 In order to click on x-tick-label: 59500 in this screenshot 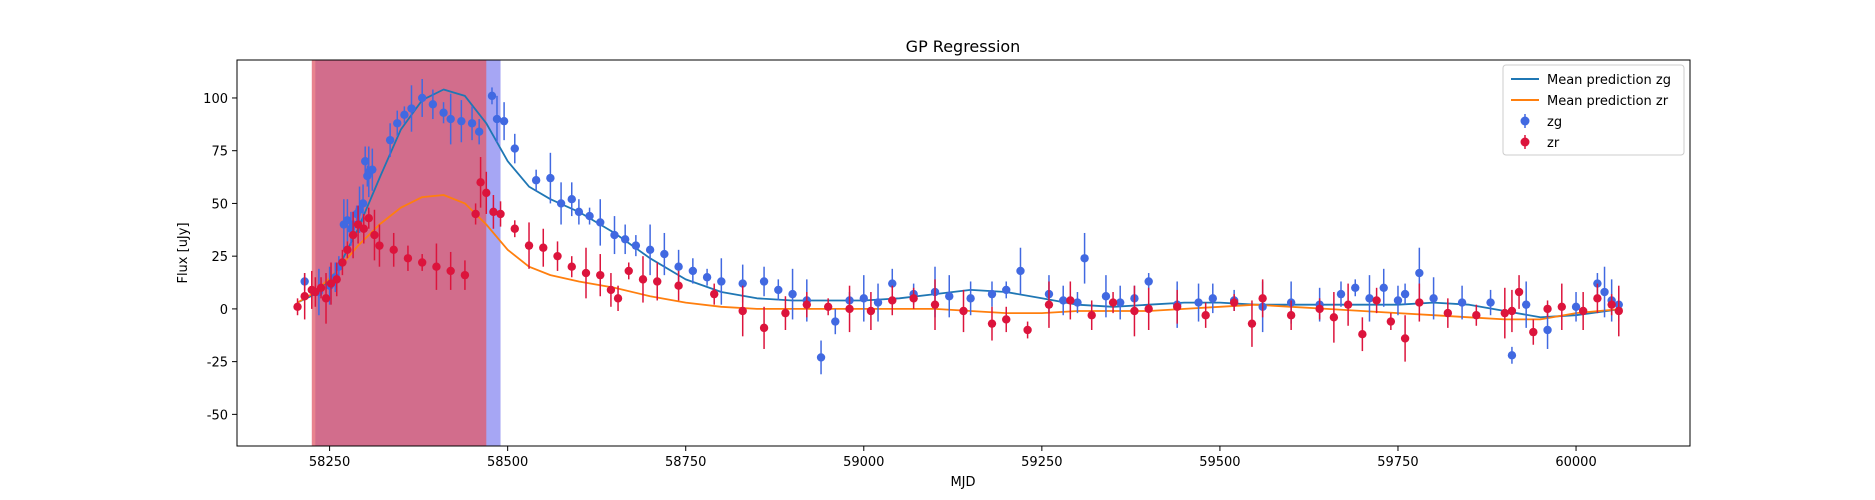, I will do `click(1219, 462)`.